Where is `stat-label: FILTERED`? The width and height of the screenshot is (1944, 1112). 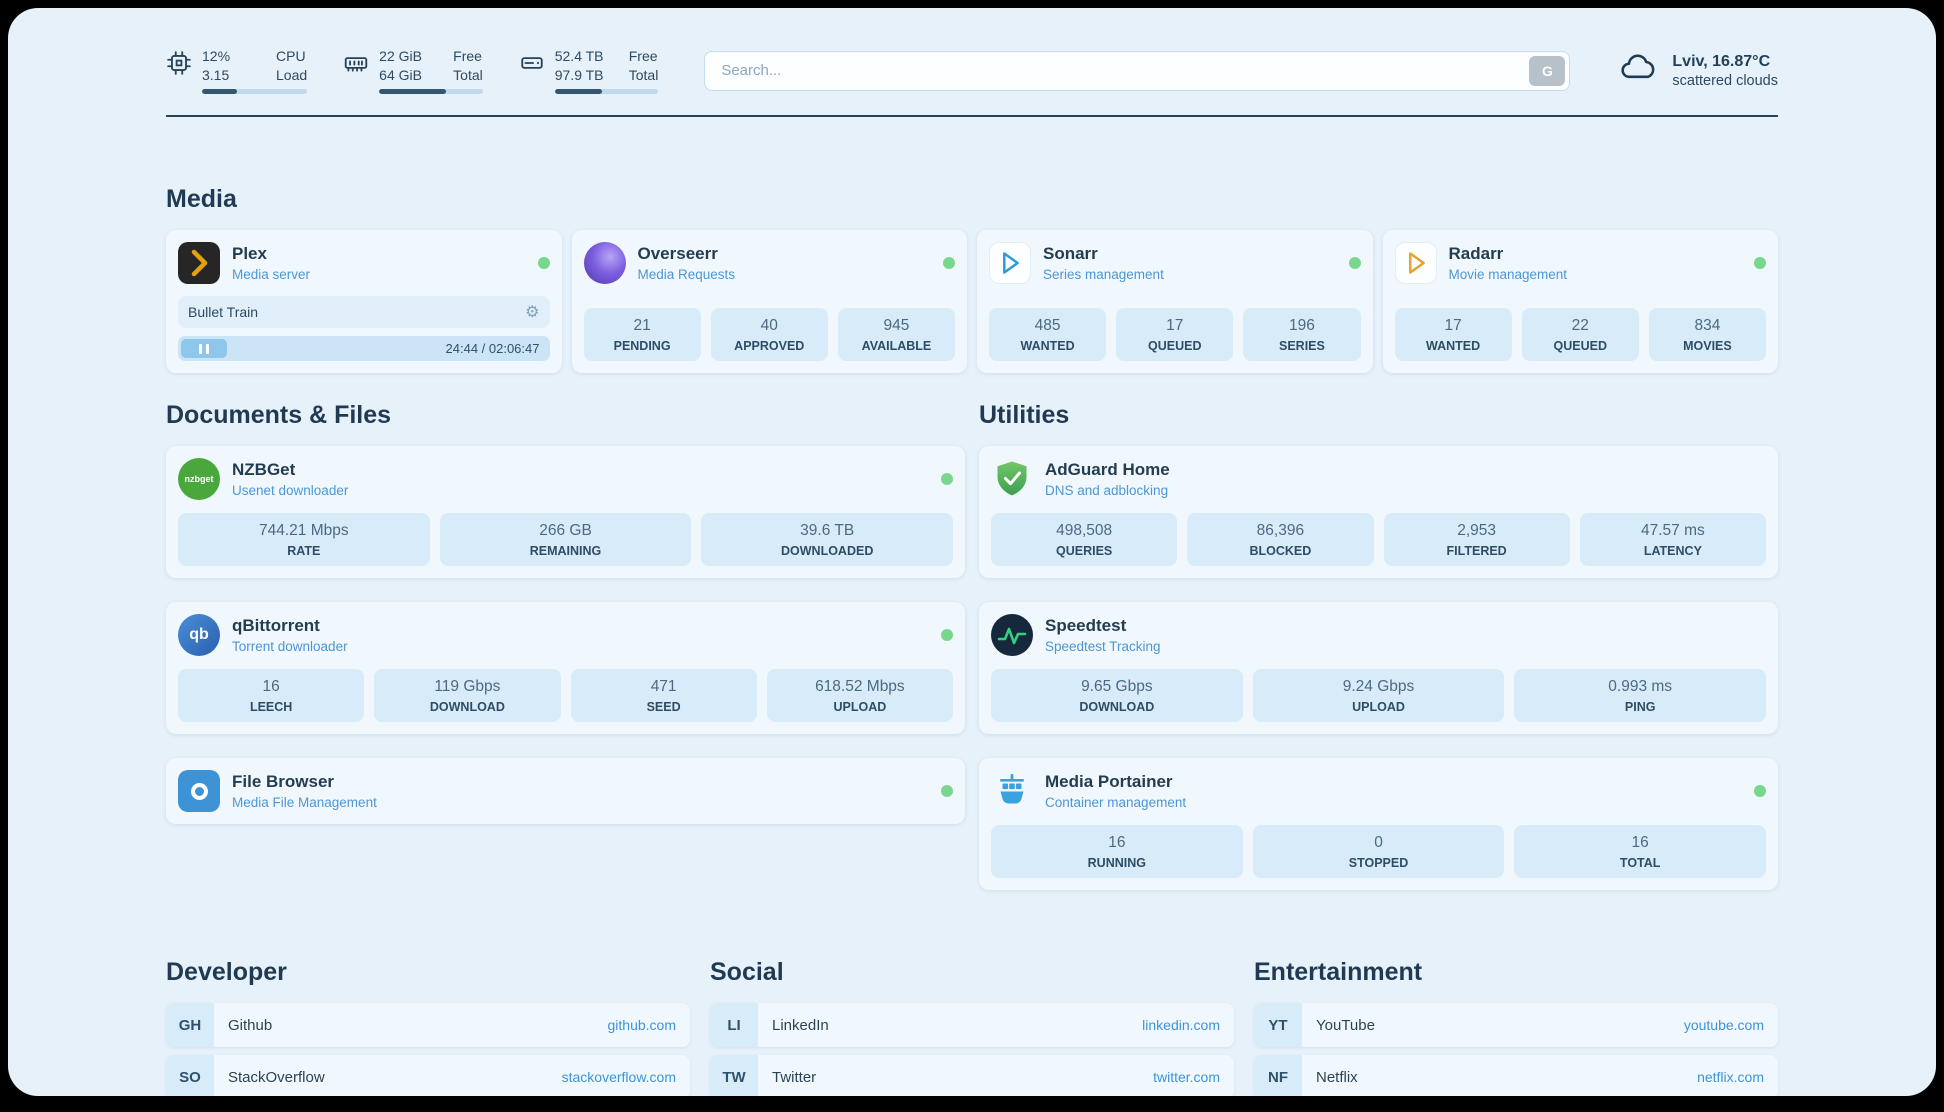 stat-label: FILTERED is located at coordinates (1476, 551).